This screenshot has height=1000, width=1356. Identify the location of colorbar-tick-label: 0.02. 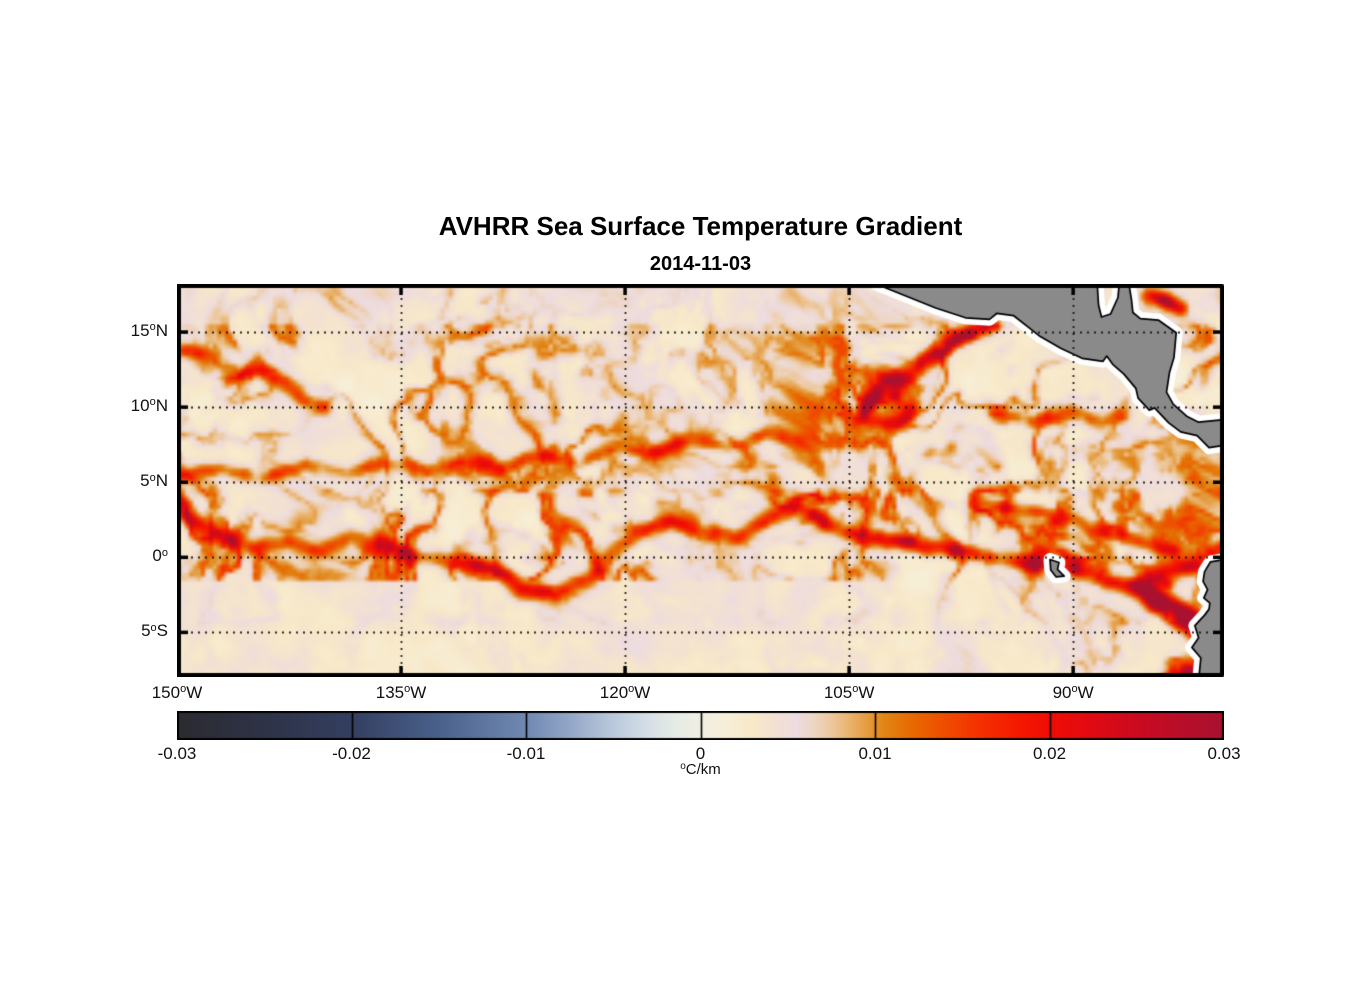
(1049, 753).